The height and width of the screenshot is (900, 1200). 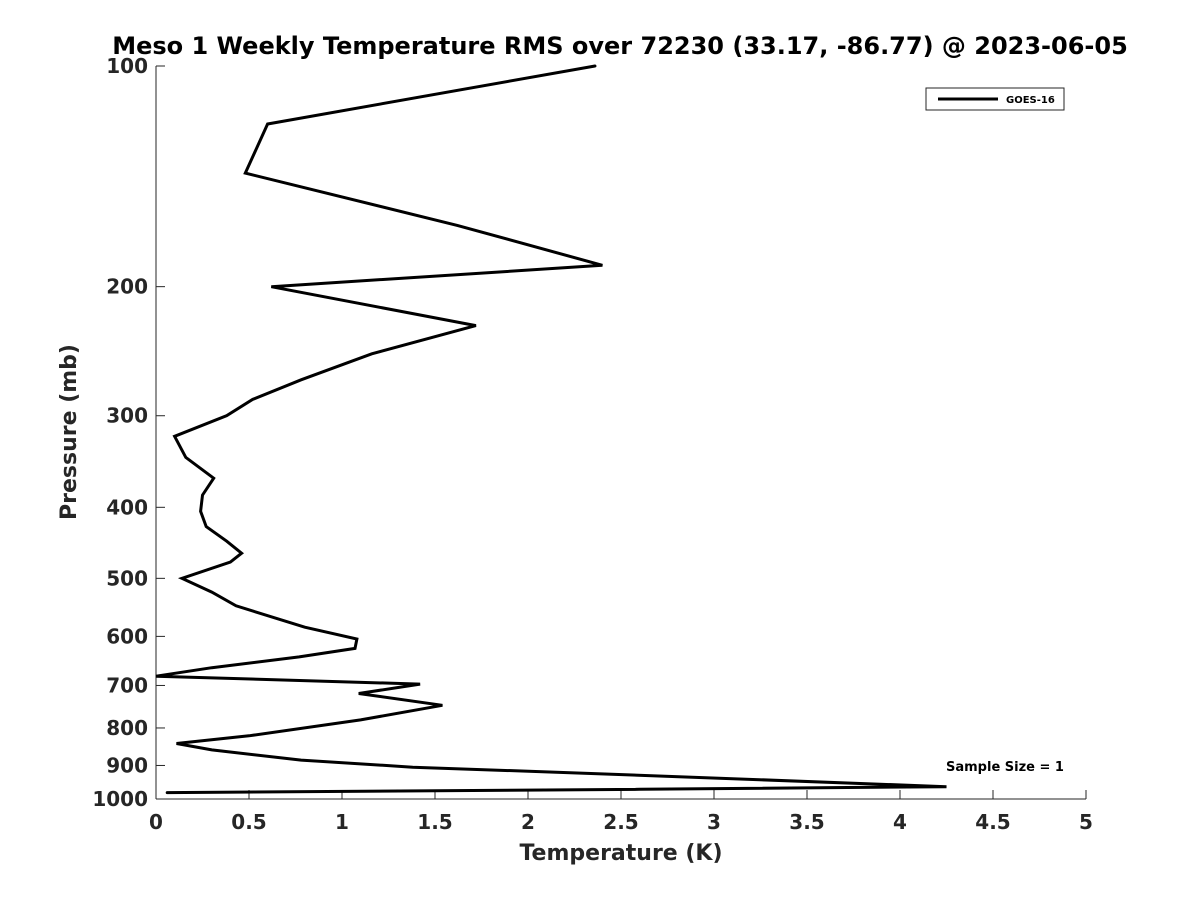 What do you see at coordinates (127, 578) in the screenshot?
I see `y-tick-label: 500` at bounding box center [127, 578].